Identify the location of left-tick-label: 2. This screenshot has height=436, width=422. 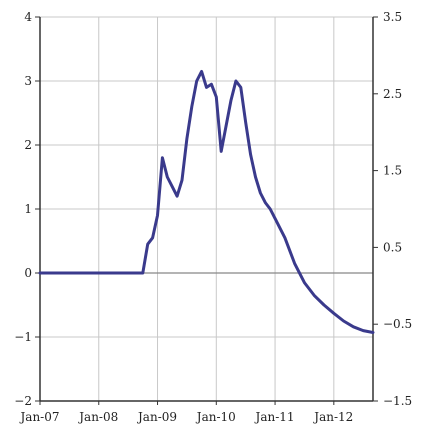
(28, 145).